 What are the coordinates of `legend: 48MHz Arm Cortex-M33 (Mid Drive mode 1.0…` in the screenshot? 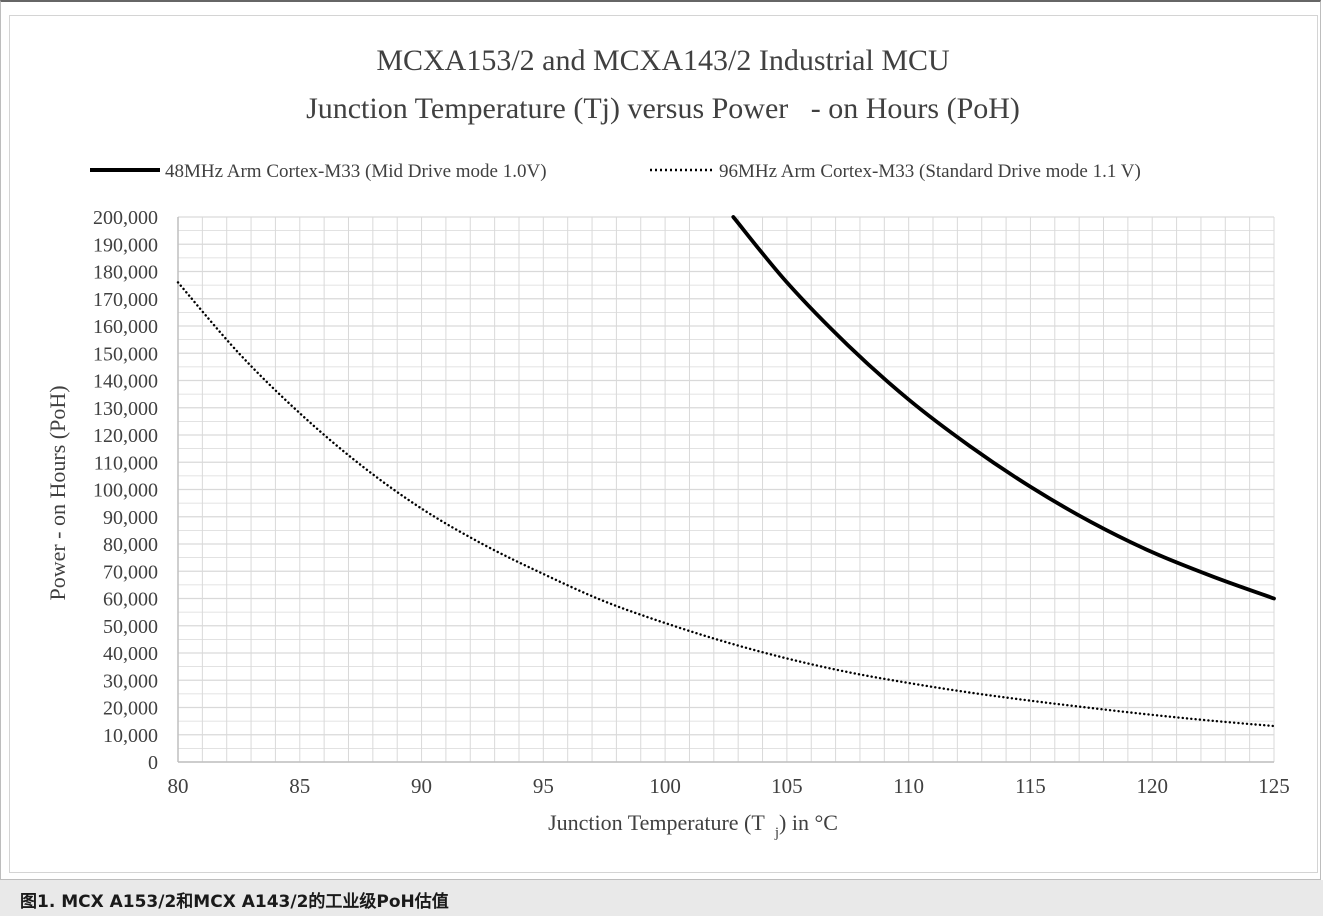 It's located at (615, 171).